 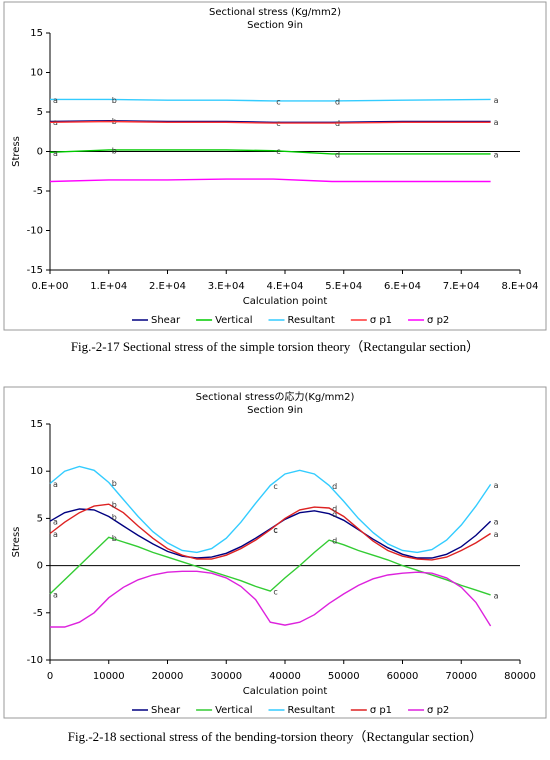 What do you see at coordinates (226, 286) in the screenshot?
I see `x-tick-label: 3.E+04` at bounding box center [226, 286].